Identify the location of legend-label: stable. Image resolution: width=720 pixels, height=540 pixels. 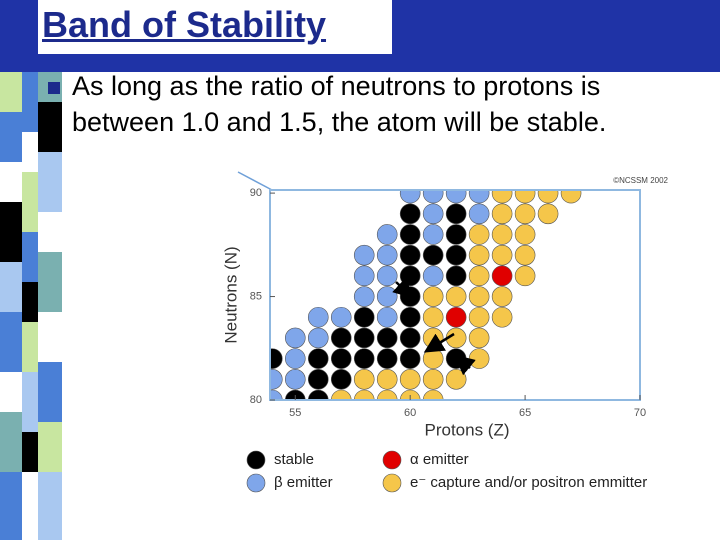
(294, 459).